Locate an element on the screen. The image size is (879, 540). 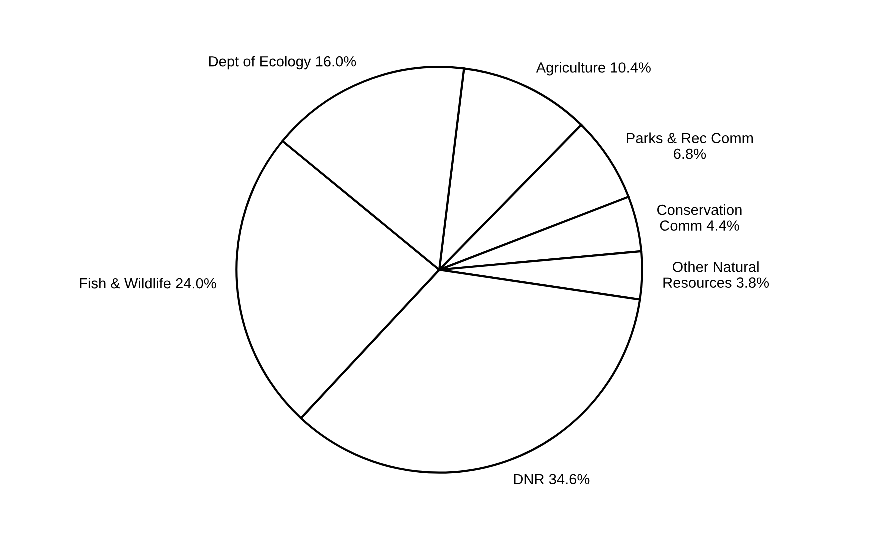
data-label: 6.8% is located at coordinates (690, 154).